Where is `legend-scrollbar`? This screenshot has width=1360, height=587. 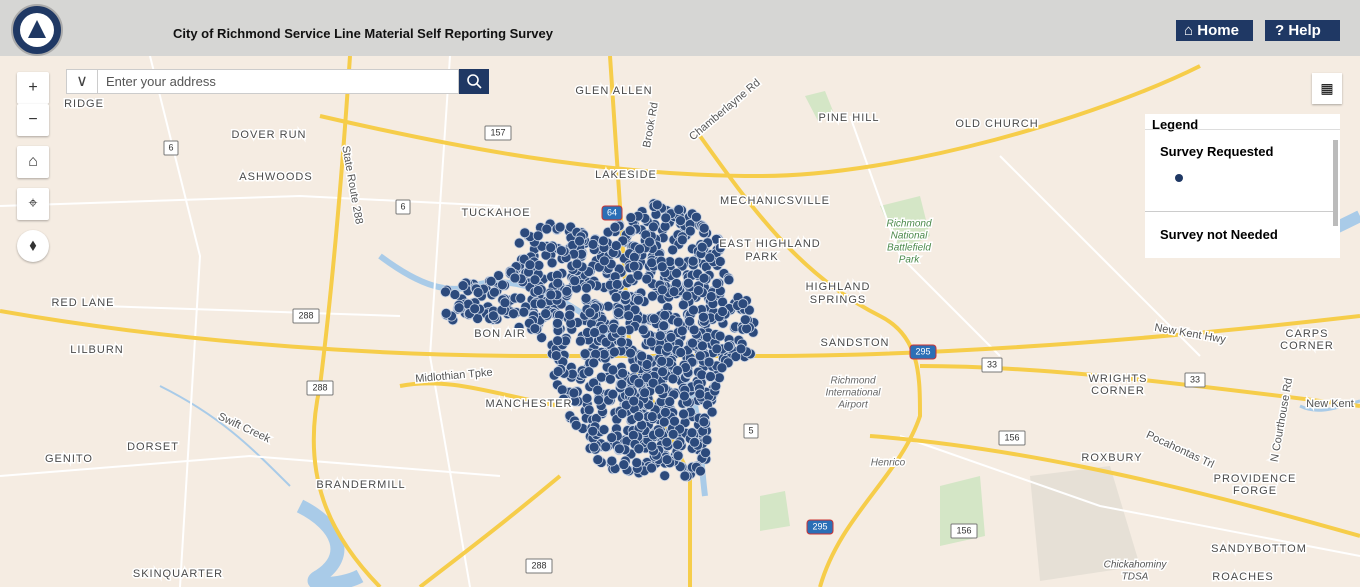 legend-scrollbar is located at coordinates (1335, 183).